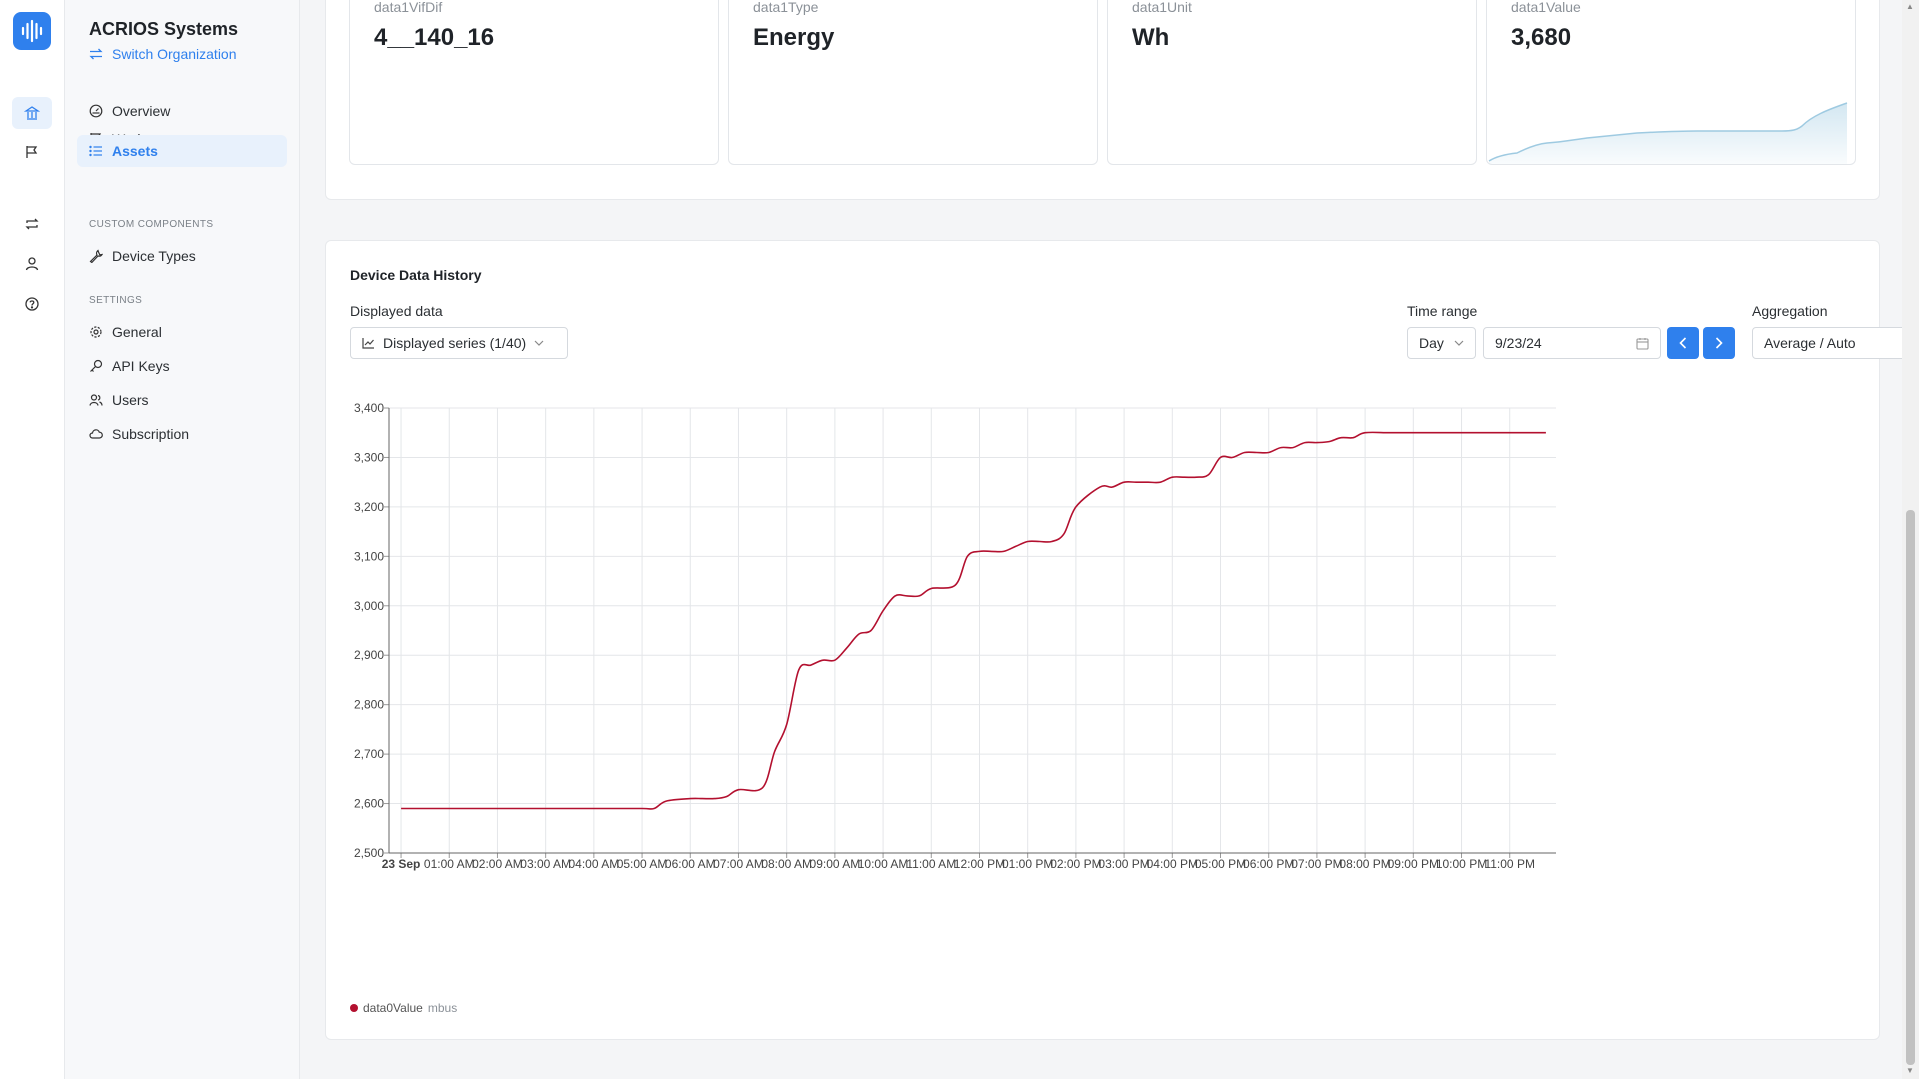 This screenshot has height=1079, width=1919. Describe the element at coordinates (786, 7) in the screenshot. I see `stat-label: data1Type` at that location.